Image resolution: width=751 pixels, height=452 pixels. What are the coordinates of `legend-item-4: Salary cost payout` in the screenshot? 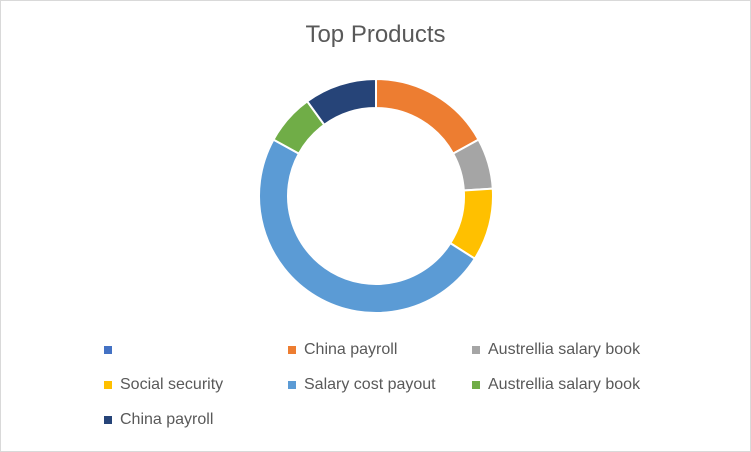 It's located at (380, 385).